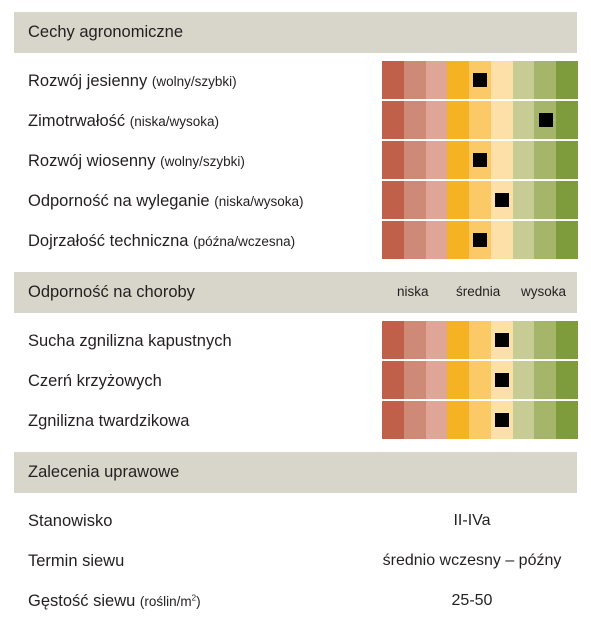 This screenshot has width=591, height=631. I want to click on agronomic-traits-title: Cechy agronomiczne, so click(105, 32).